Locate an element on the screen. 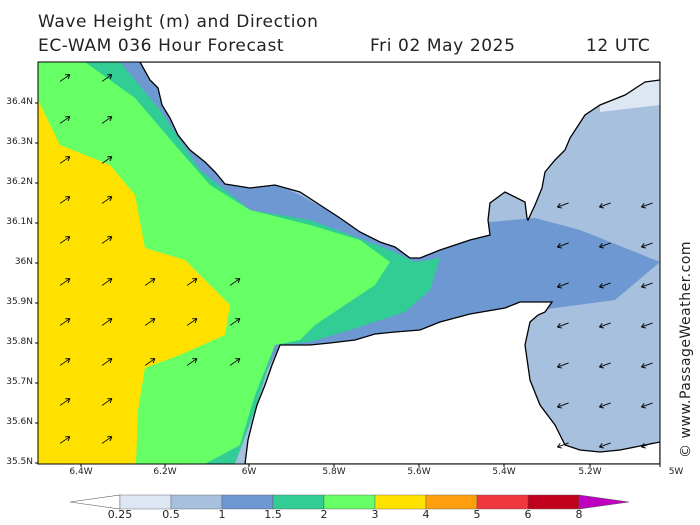  lat-tick-label: 36.4N is located at coordinates (19, 102).